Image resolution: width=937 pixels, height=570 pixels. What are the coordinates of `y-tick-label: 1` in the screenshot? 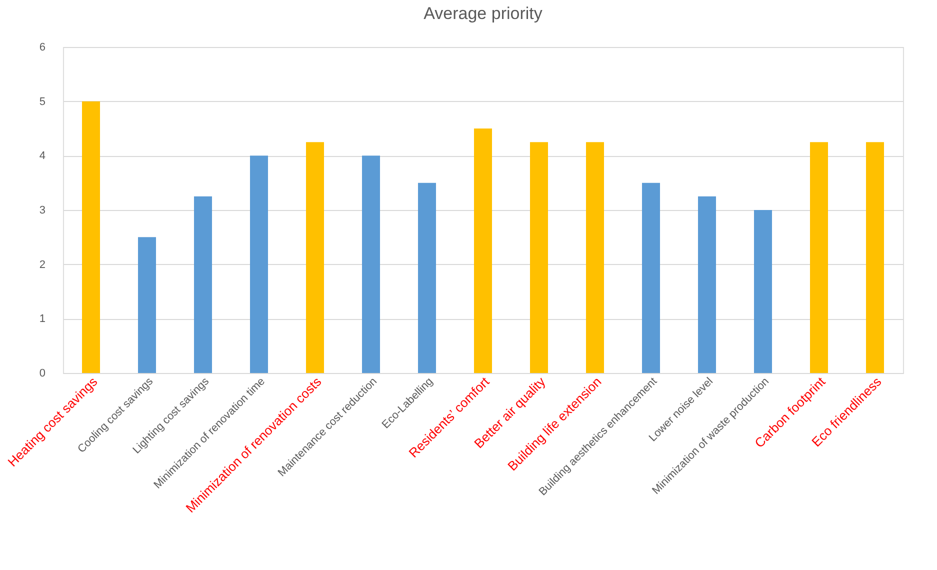 It's located at (42, 319).